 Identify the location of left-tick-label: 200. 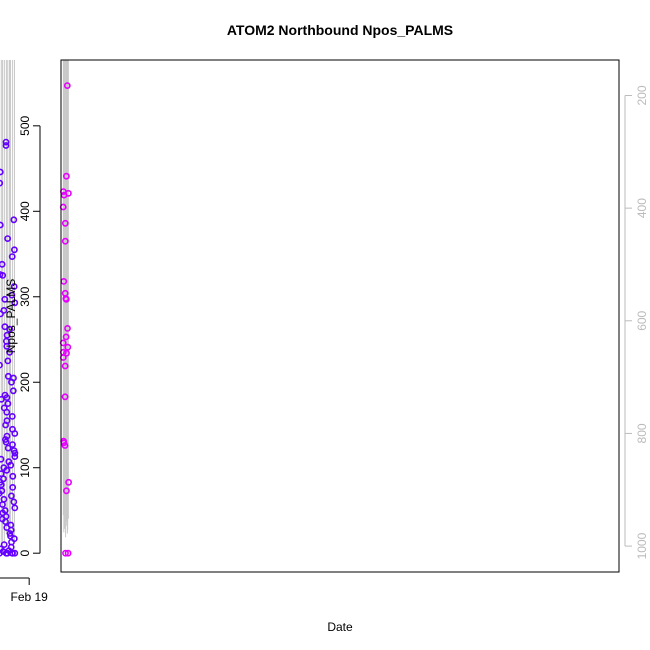
(25, 382).